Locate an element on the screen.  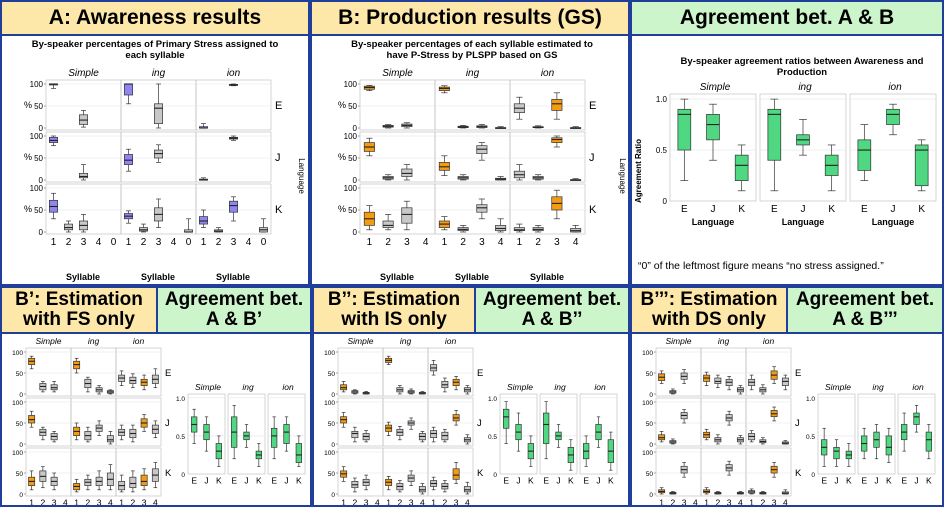
awareness-xtick-ion-4: 0 is located at coordinates (264, 242).